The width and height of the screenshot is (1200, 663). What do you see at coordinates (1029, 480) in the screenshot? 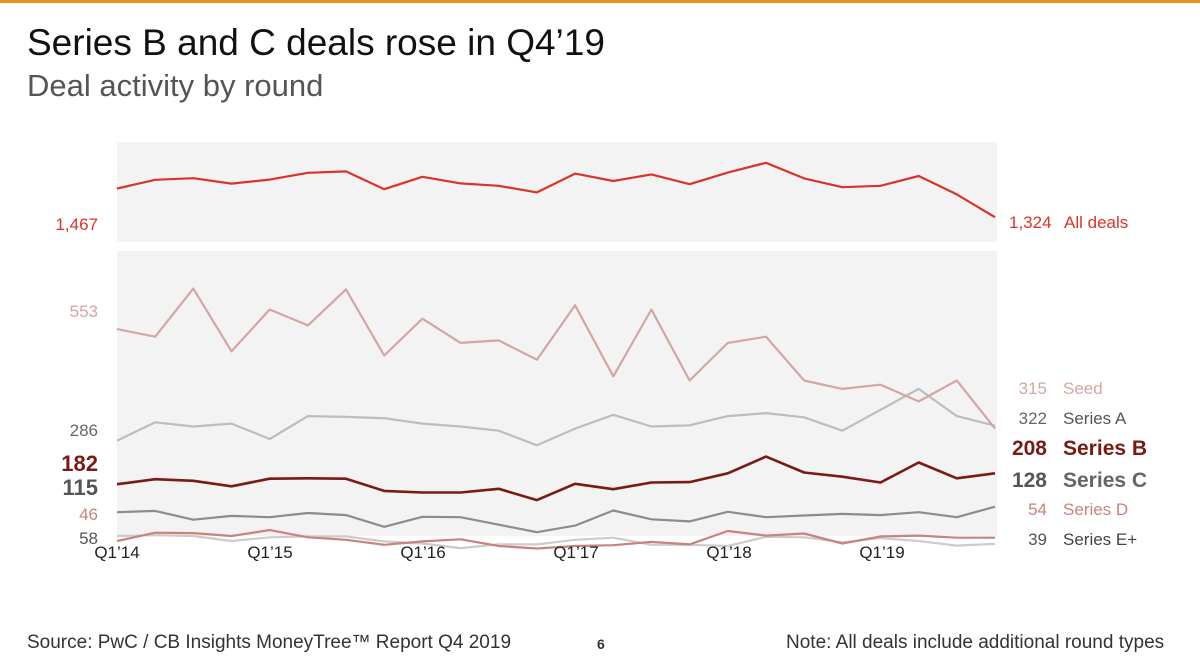
I see `end-value-label: 128` at bounding box center [1029, 480].